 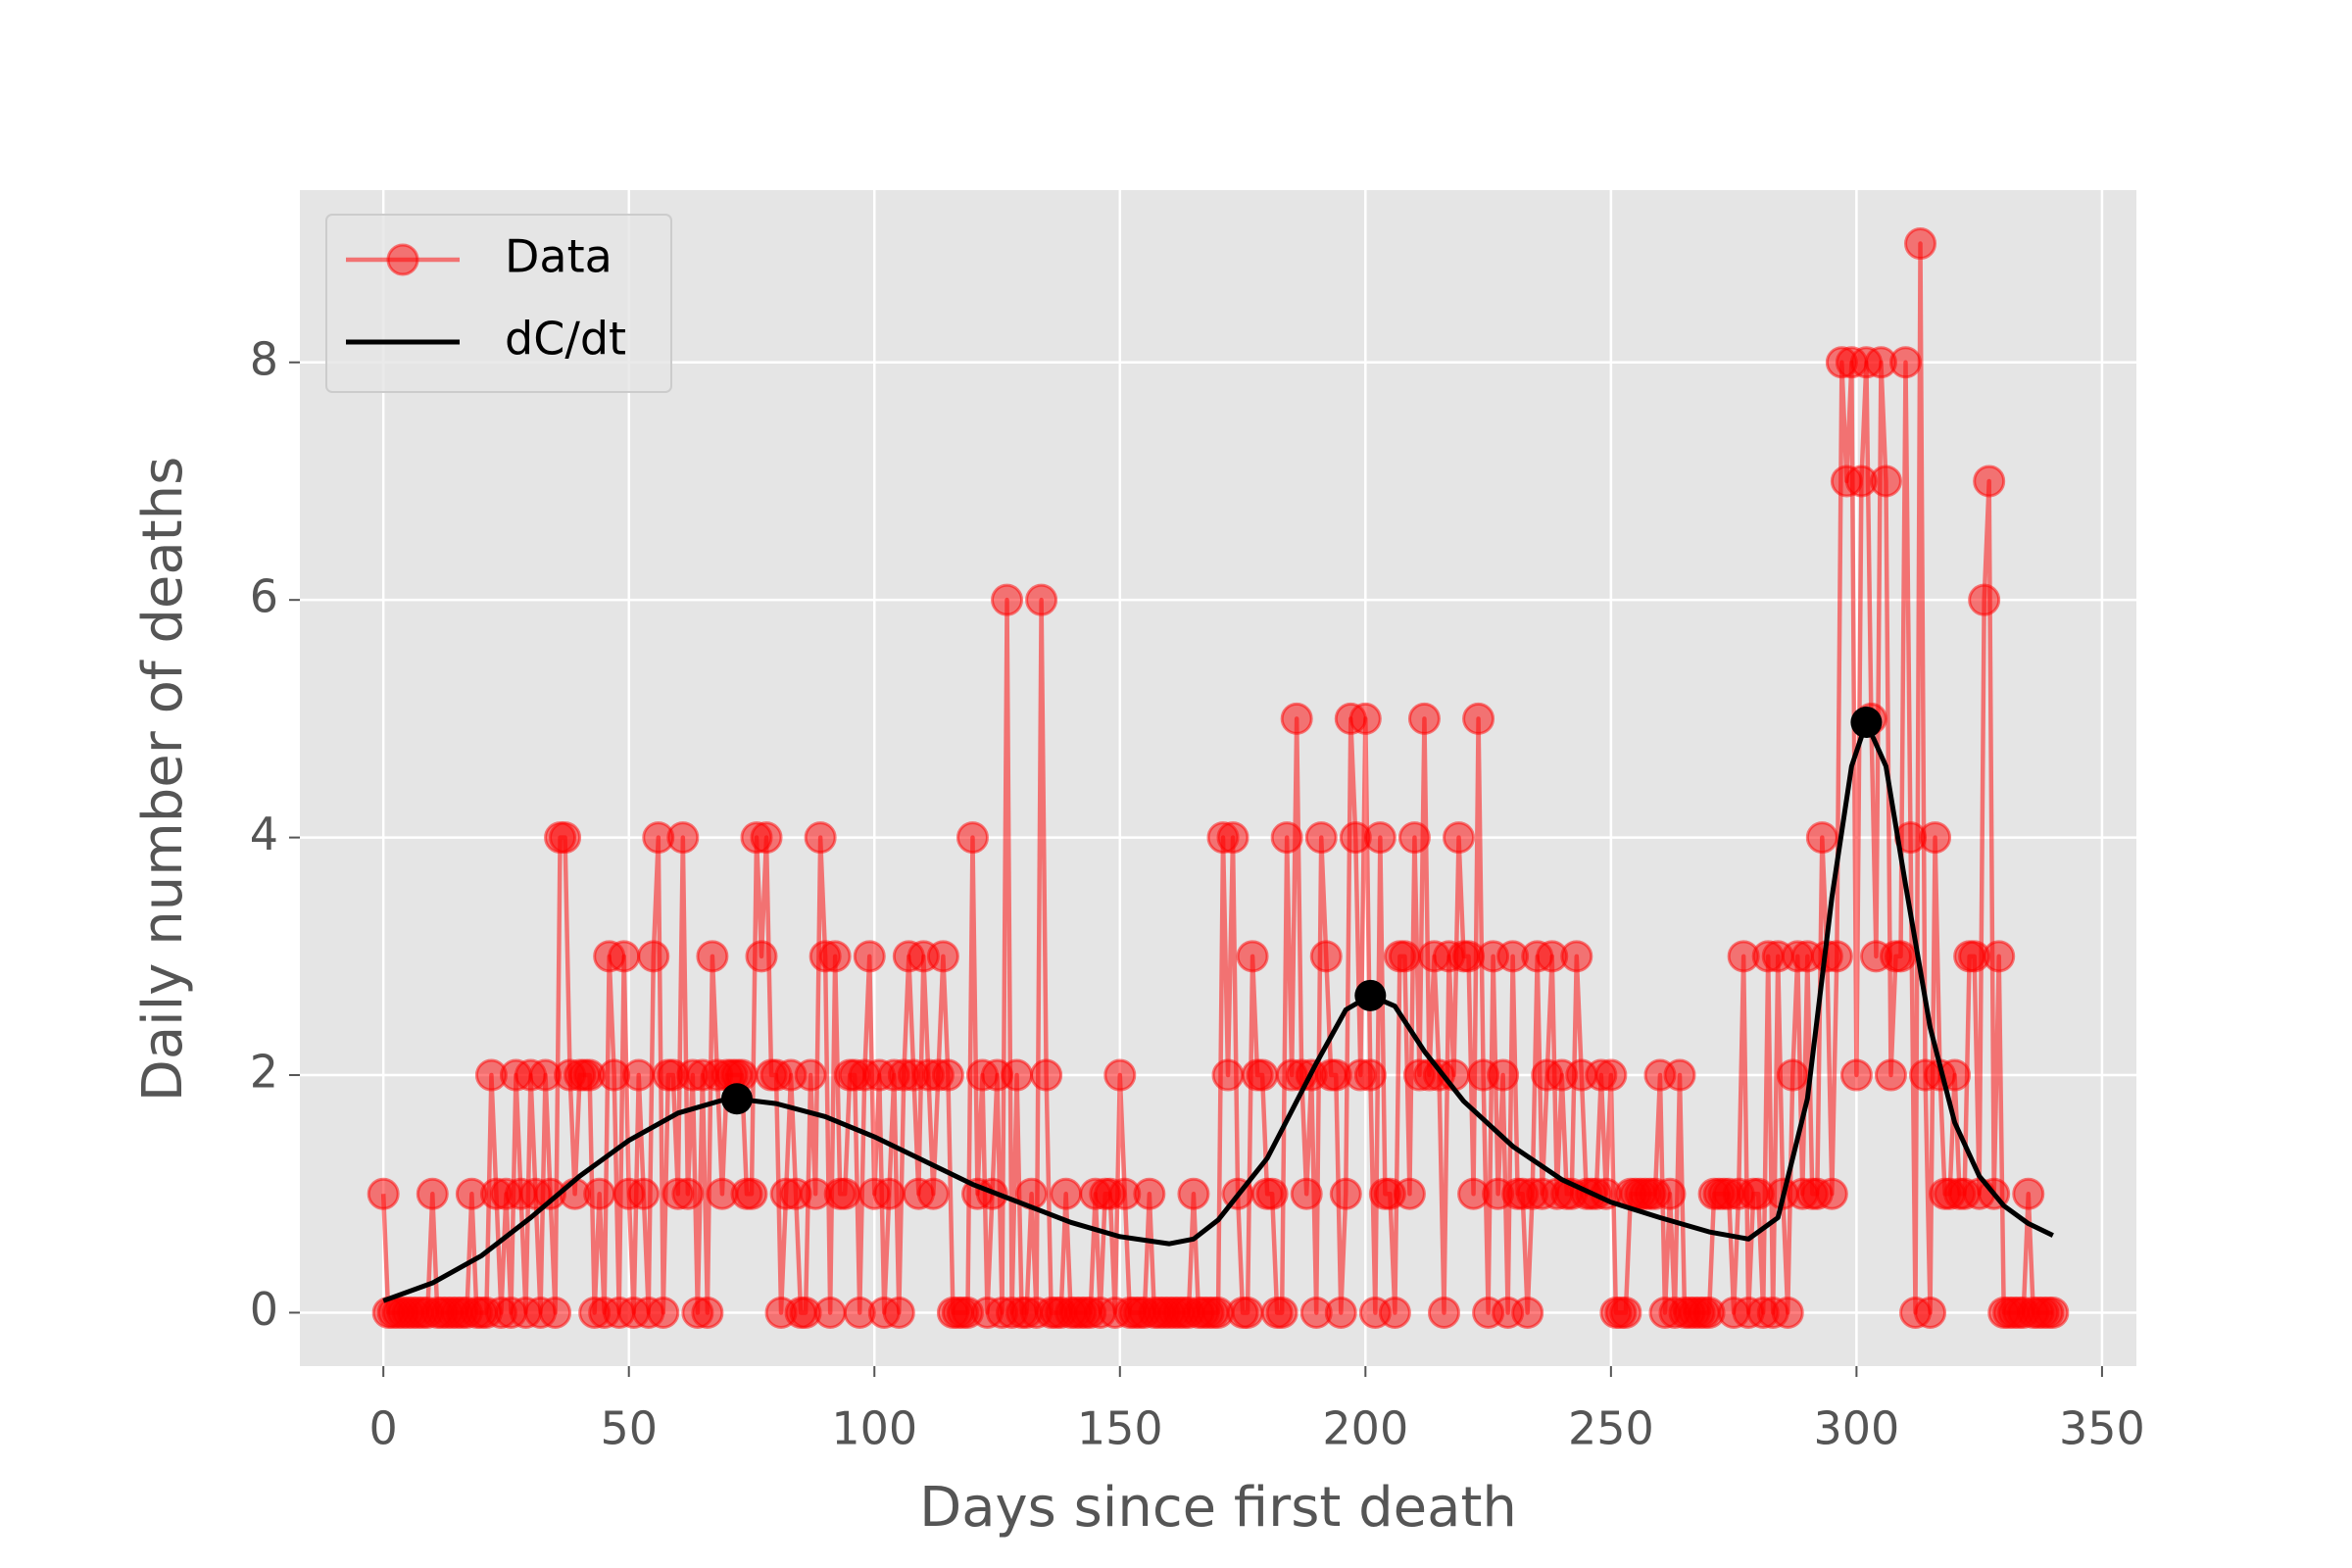 What do you see at coordinates (1365, 1428) in the screenshot?
I see `x-tick-label: 200` at bounding box center [1365, 1428].